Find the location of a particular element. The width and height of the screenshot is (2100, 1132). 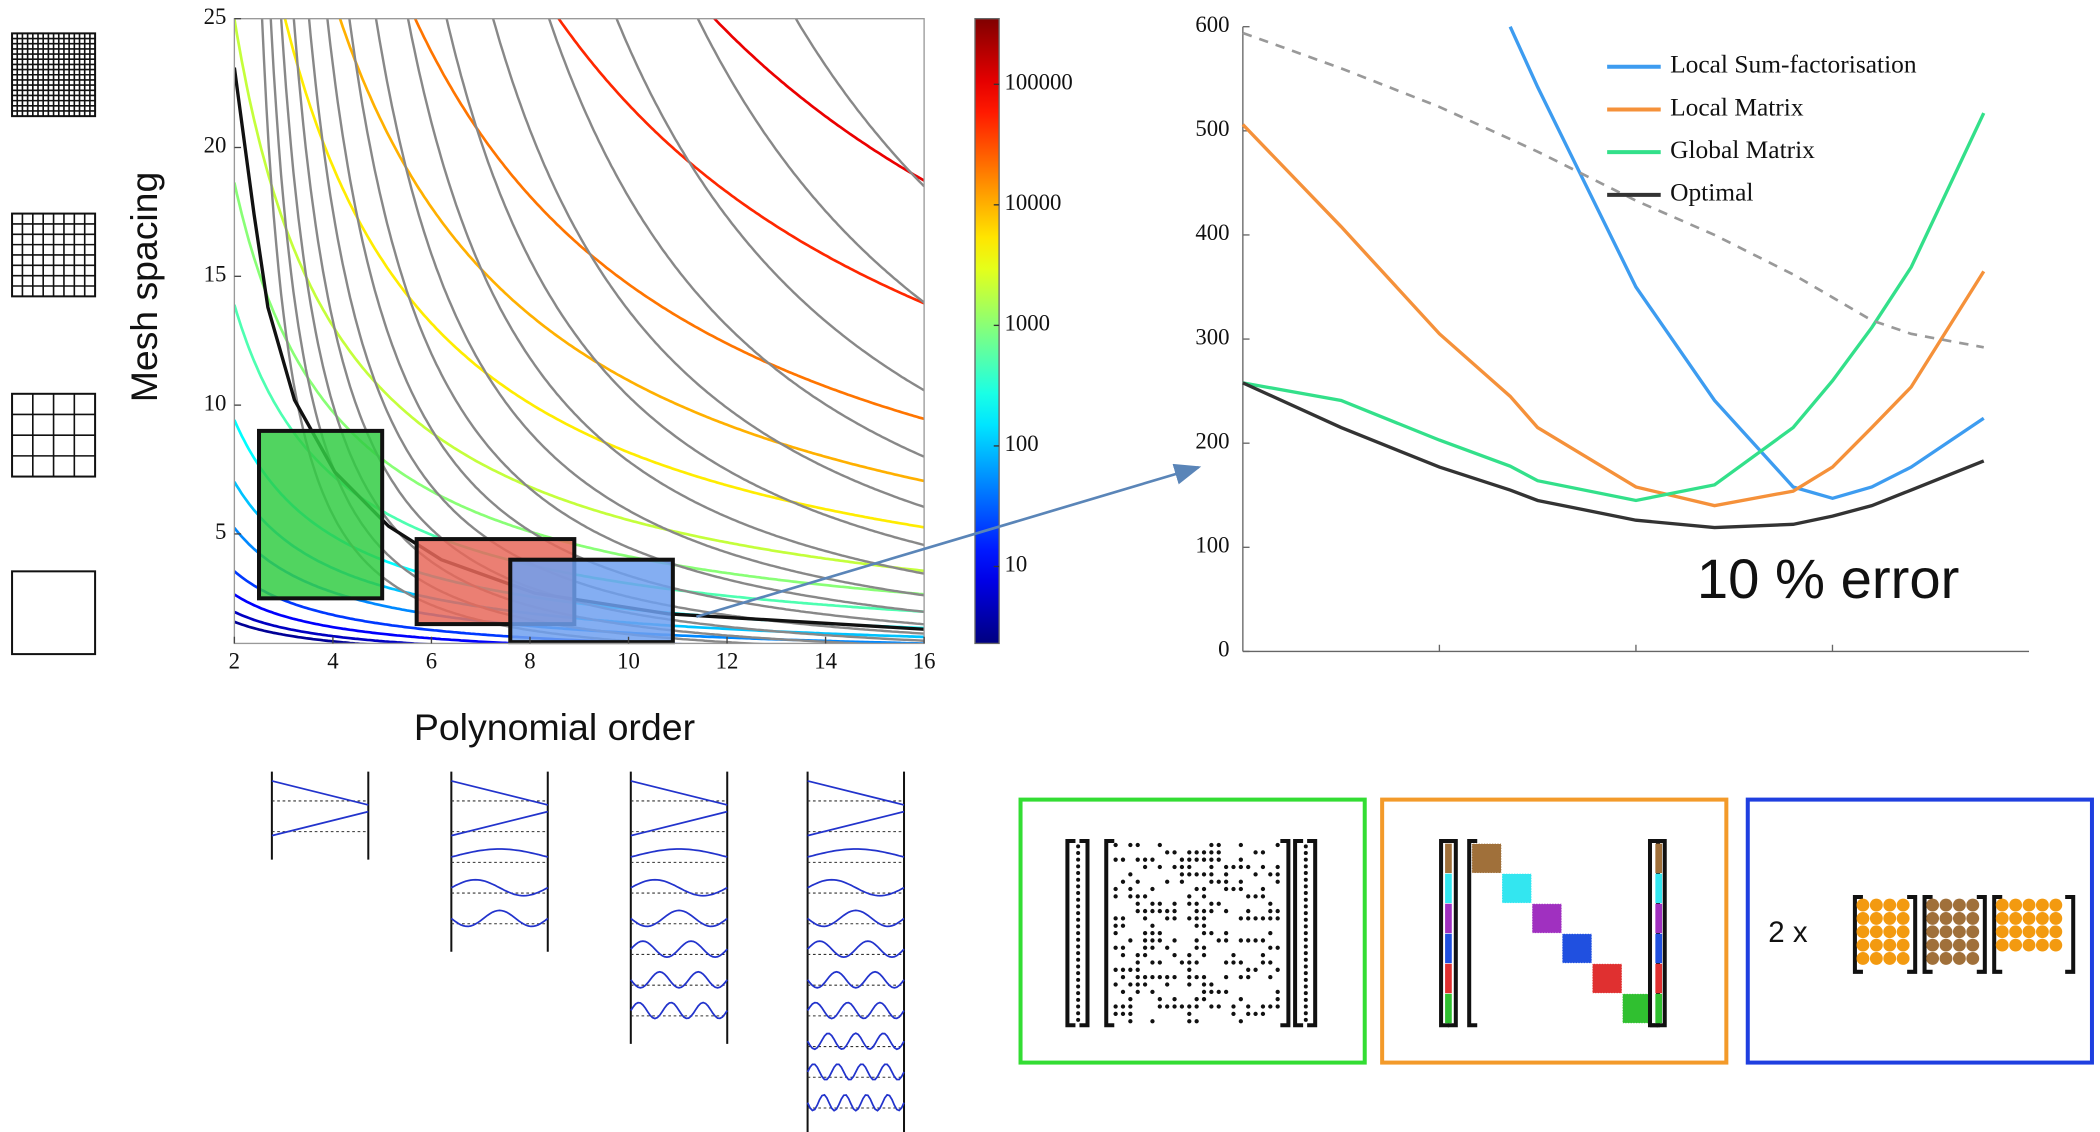

colorbar-tick-label: 100 is located at coordinates (1021, 443).